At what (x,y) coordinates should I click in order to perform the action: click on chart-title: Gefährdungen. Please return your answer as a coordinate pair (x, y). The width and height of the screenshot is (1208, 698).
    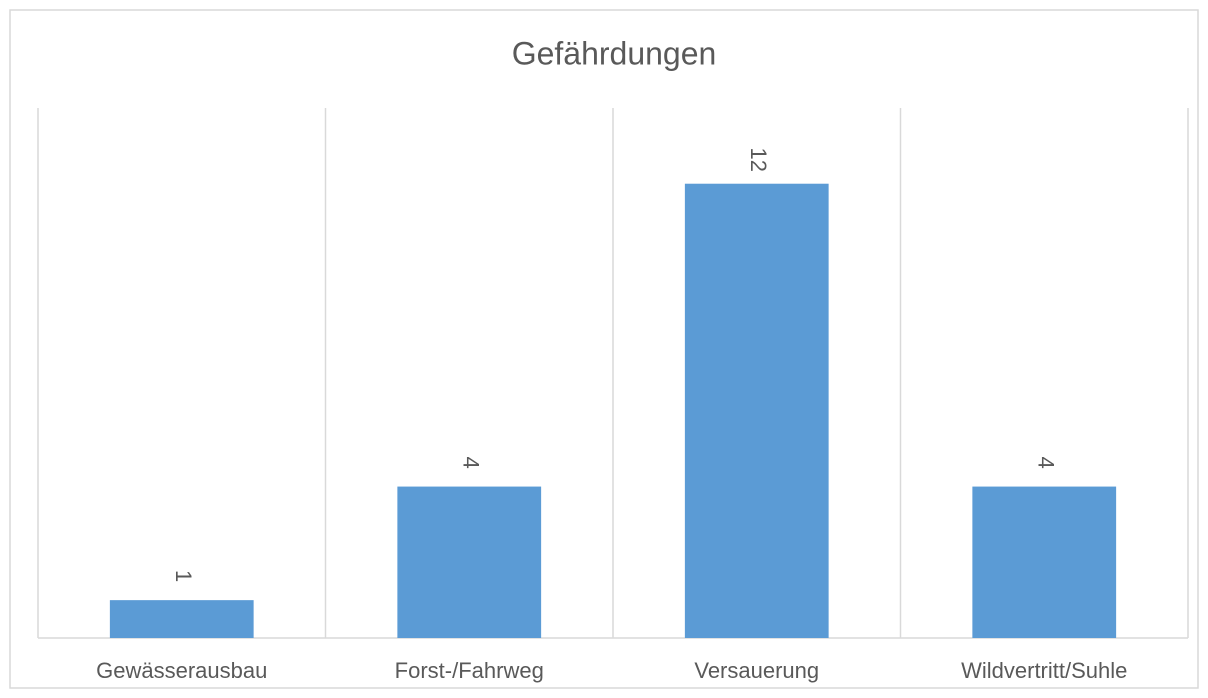
    Looking at the image, I should click on (614, 53).